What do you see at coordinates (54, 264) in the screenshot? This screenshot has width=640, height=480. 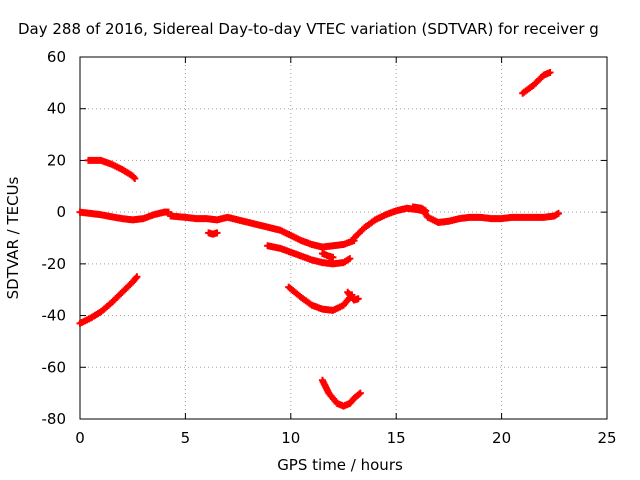 I see `y-tick-label: -20` at bounding box center [54, 264].